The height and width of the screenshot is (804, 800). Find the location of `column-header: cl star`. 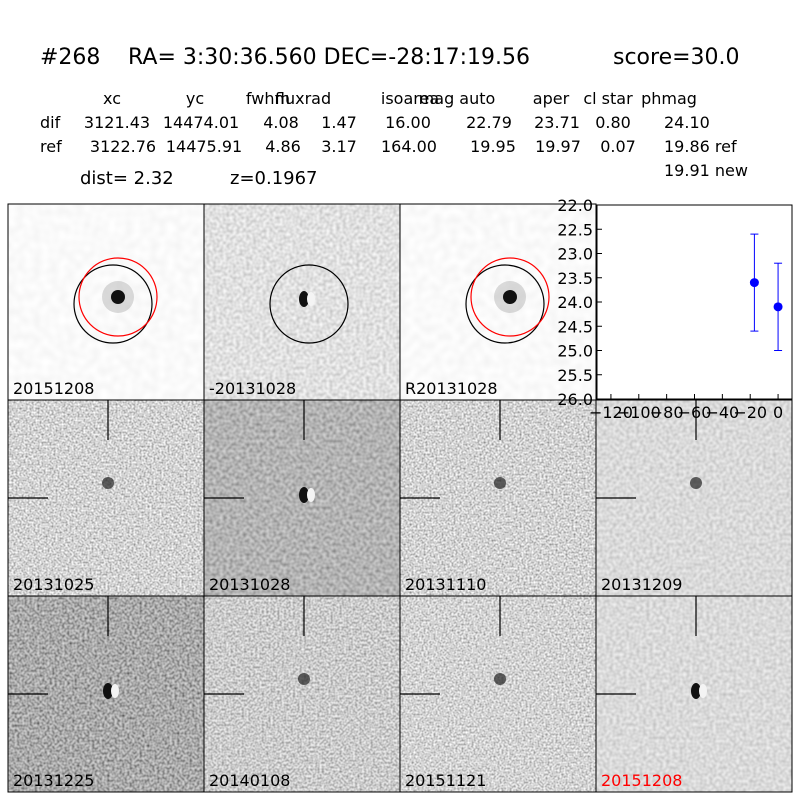

column-header: cl star is located at coordinates (608, 98).